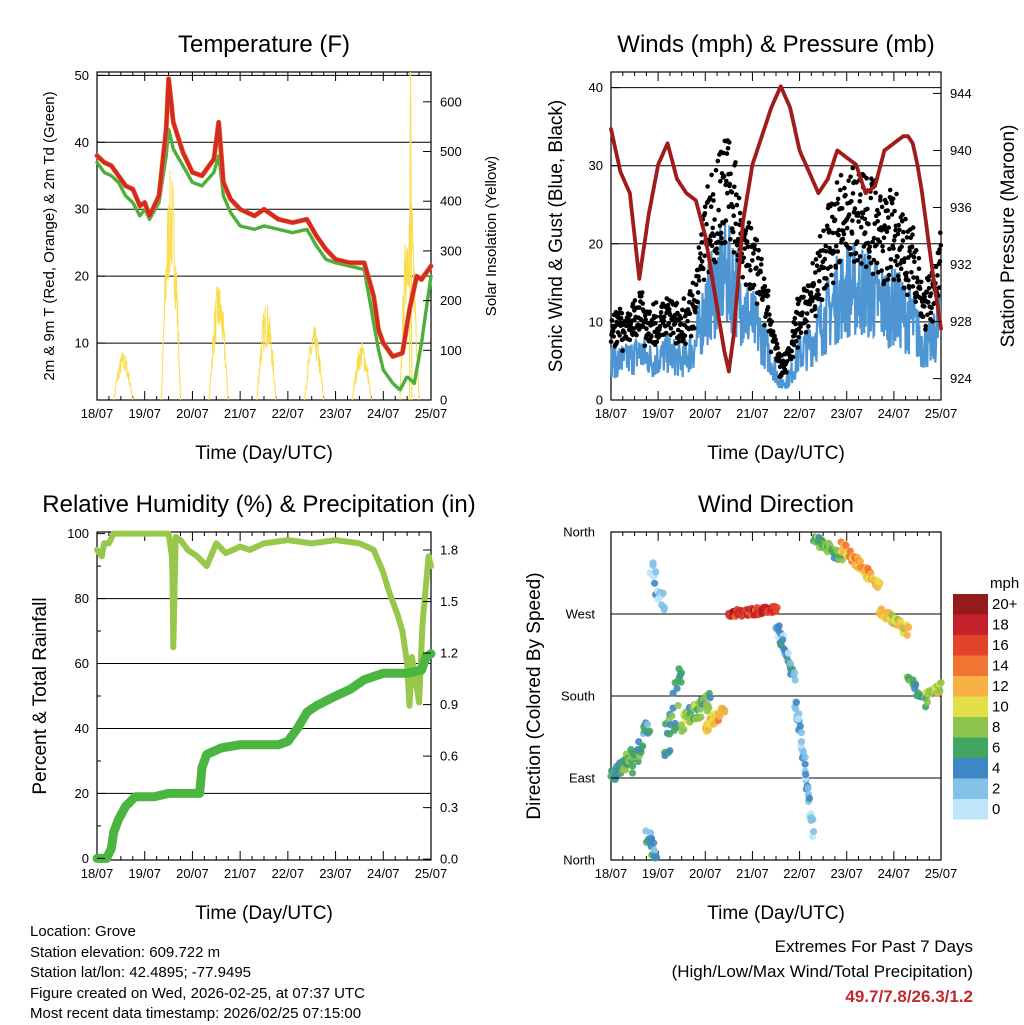 The height and width of the screenshot is (1025, 1024). What do you see at coordinates (961, 264) in the screenshot?
I see `y2-tick-label: 932` at bounding box center [961, 264].